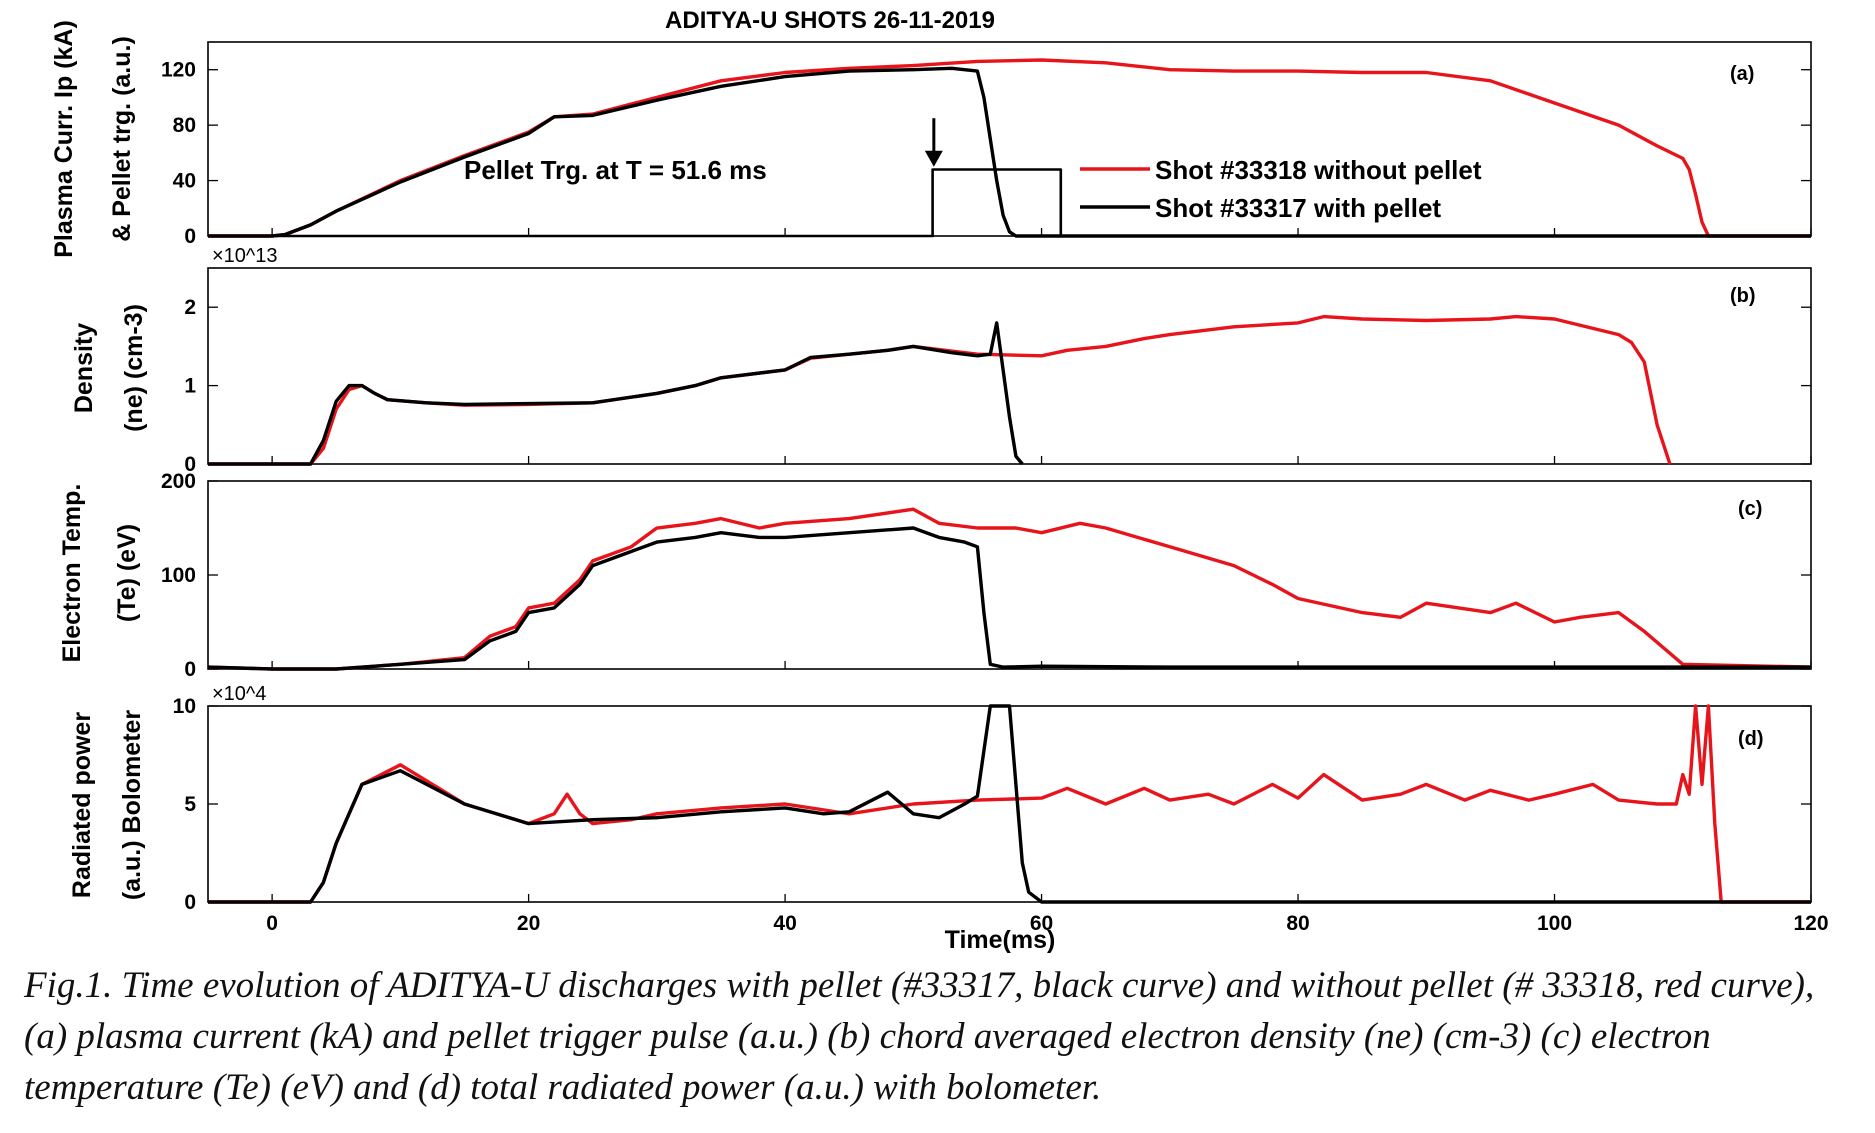 Image resolution: width=1875 pixels, height=1133 pixels. What do you see at coordinates (190, 669) in the screenshot?
I see `panel-c-ytick-label-0: 0` at bounding box center [190, 669].